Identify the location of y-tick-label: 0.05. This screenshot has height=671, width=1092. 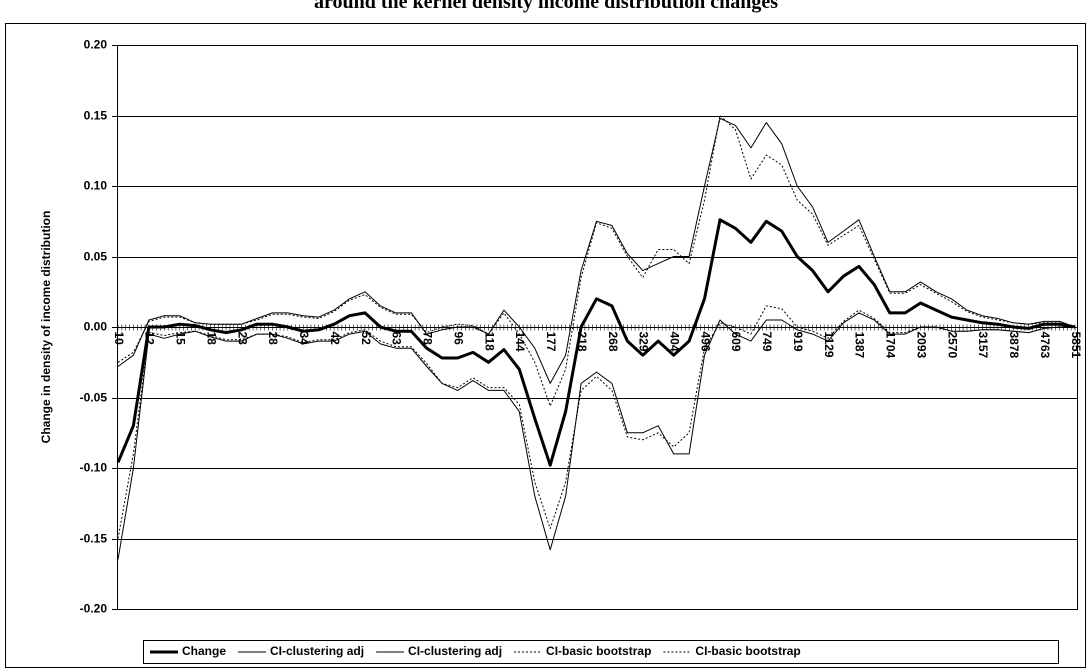
(96, 257).